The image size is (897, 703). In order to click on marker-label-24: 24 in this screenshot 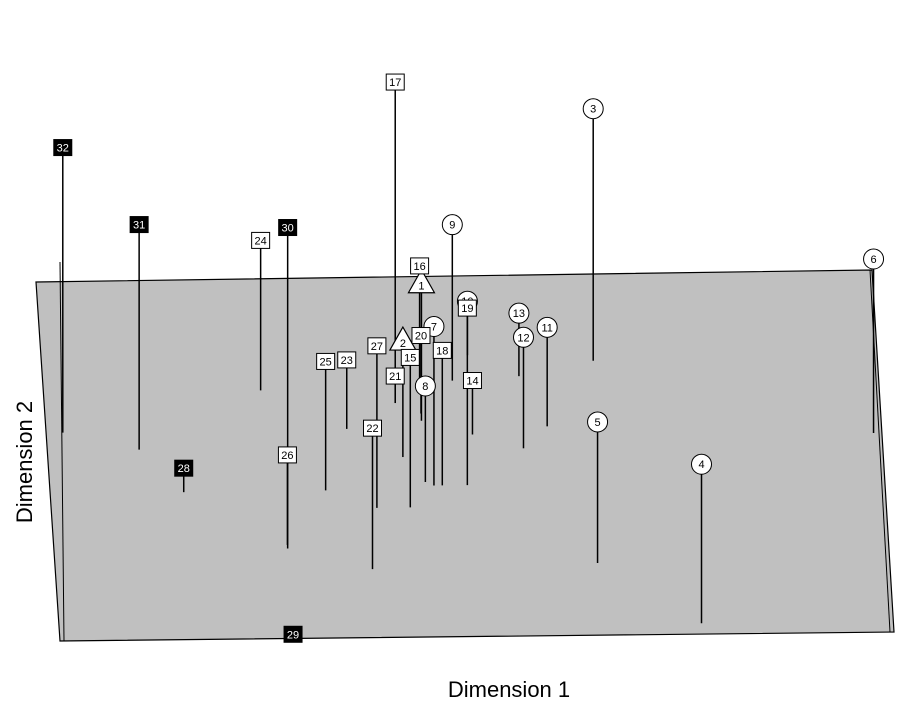, I will do `click(261, 241)`.